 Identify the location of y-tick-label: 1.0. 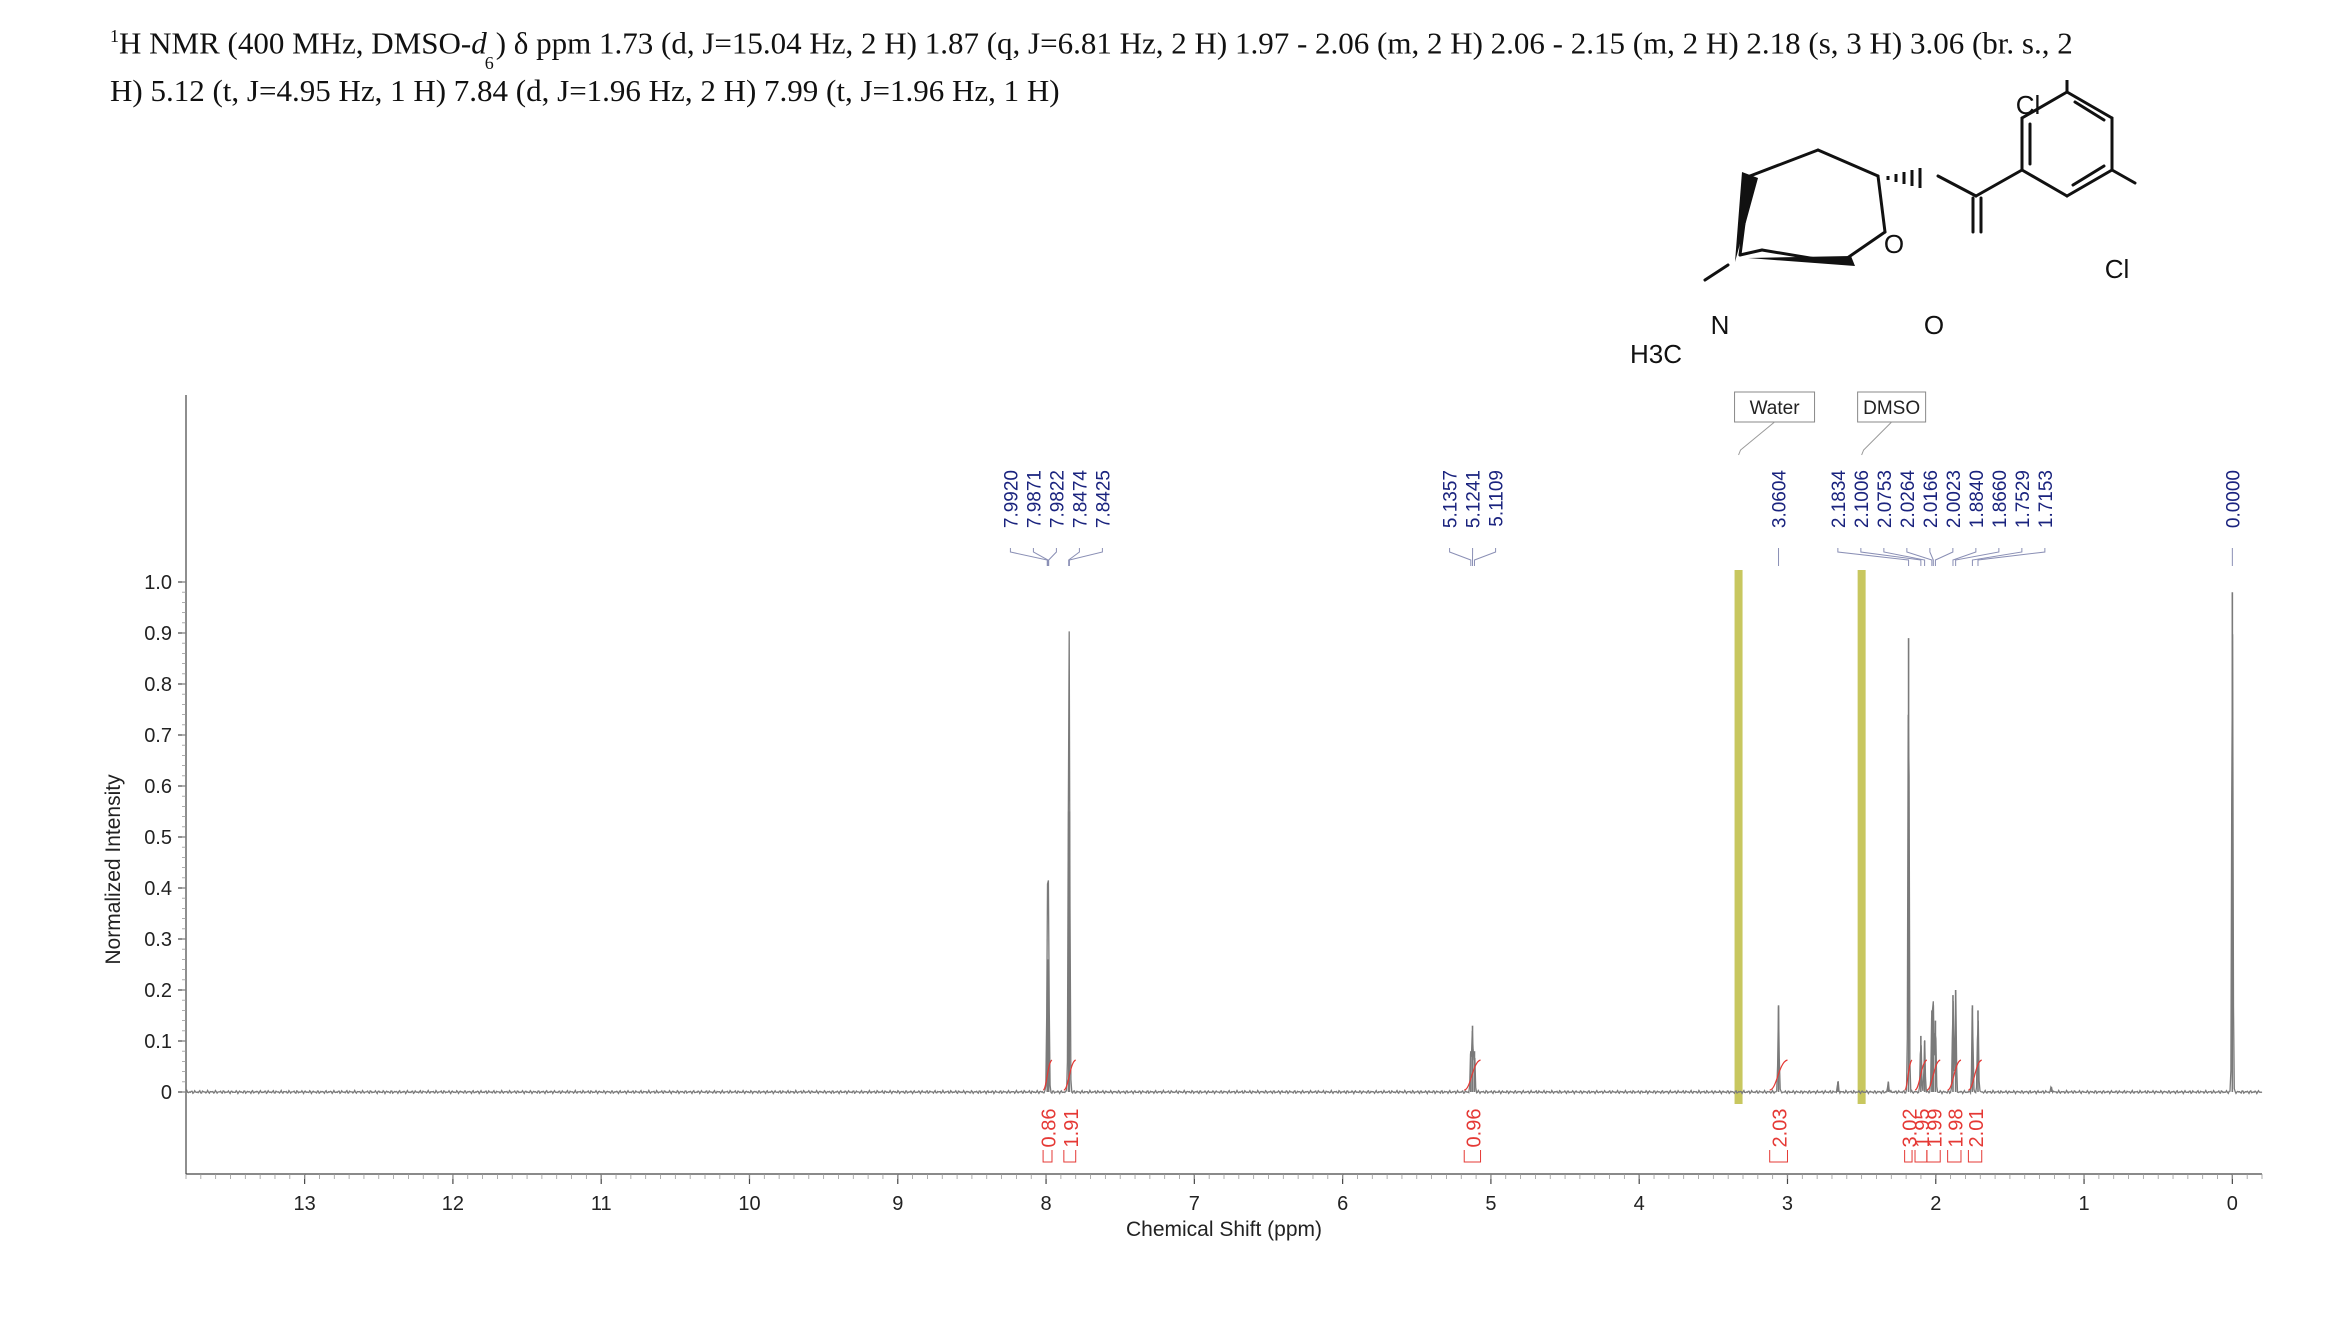
(158, 583).